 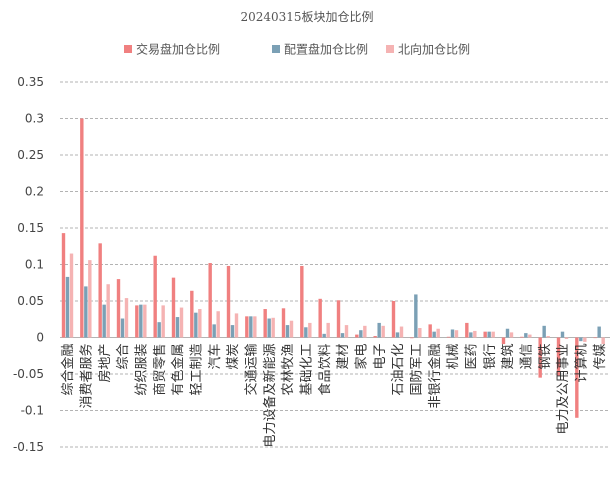 I want to click on x-tick-label-18: 石油石化, so click(x=398, y=370).